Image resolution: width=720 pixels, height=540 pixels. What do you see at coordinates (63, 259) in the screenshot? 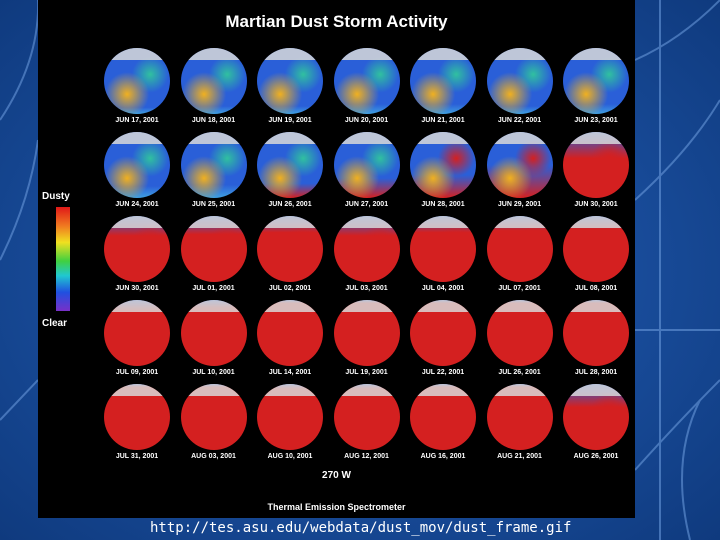
I see `legend-color-bar` at bounding box center [63, 259].